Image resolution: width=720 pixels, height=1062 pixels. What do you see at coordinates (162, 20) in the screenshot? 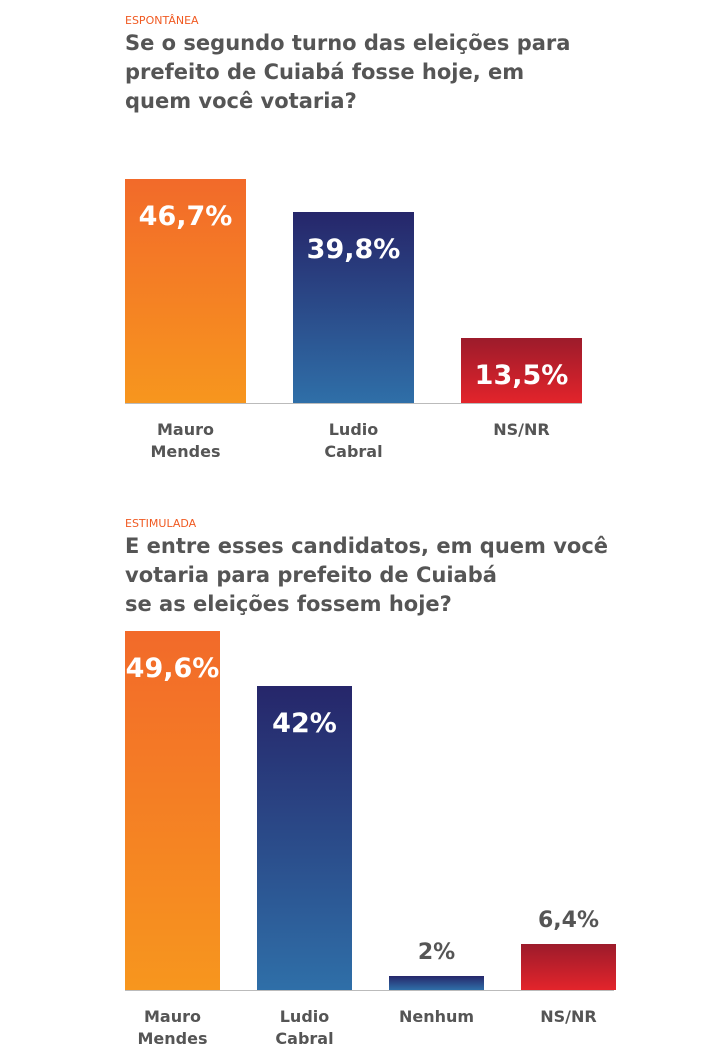
I see `subtitle: ESPONTÂNEA` at bounding box center [162, 20].